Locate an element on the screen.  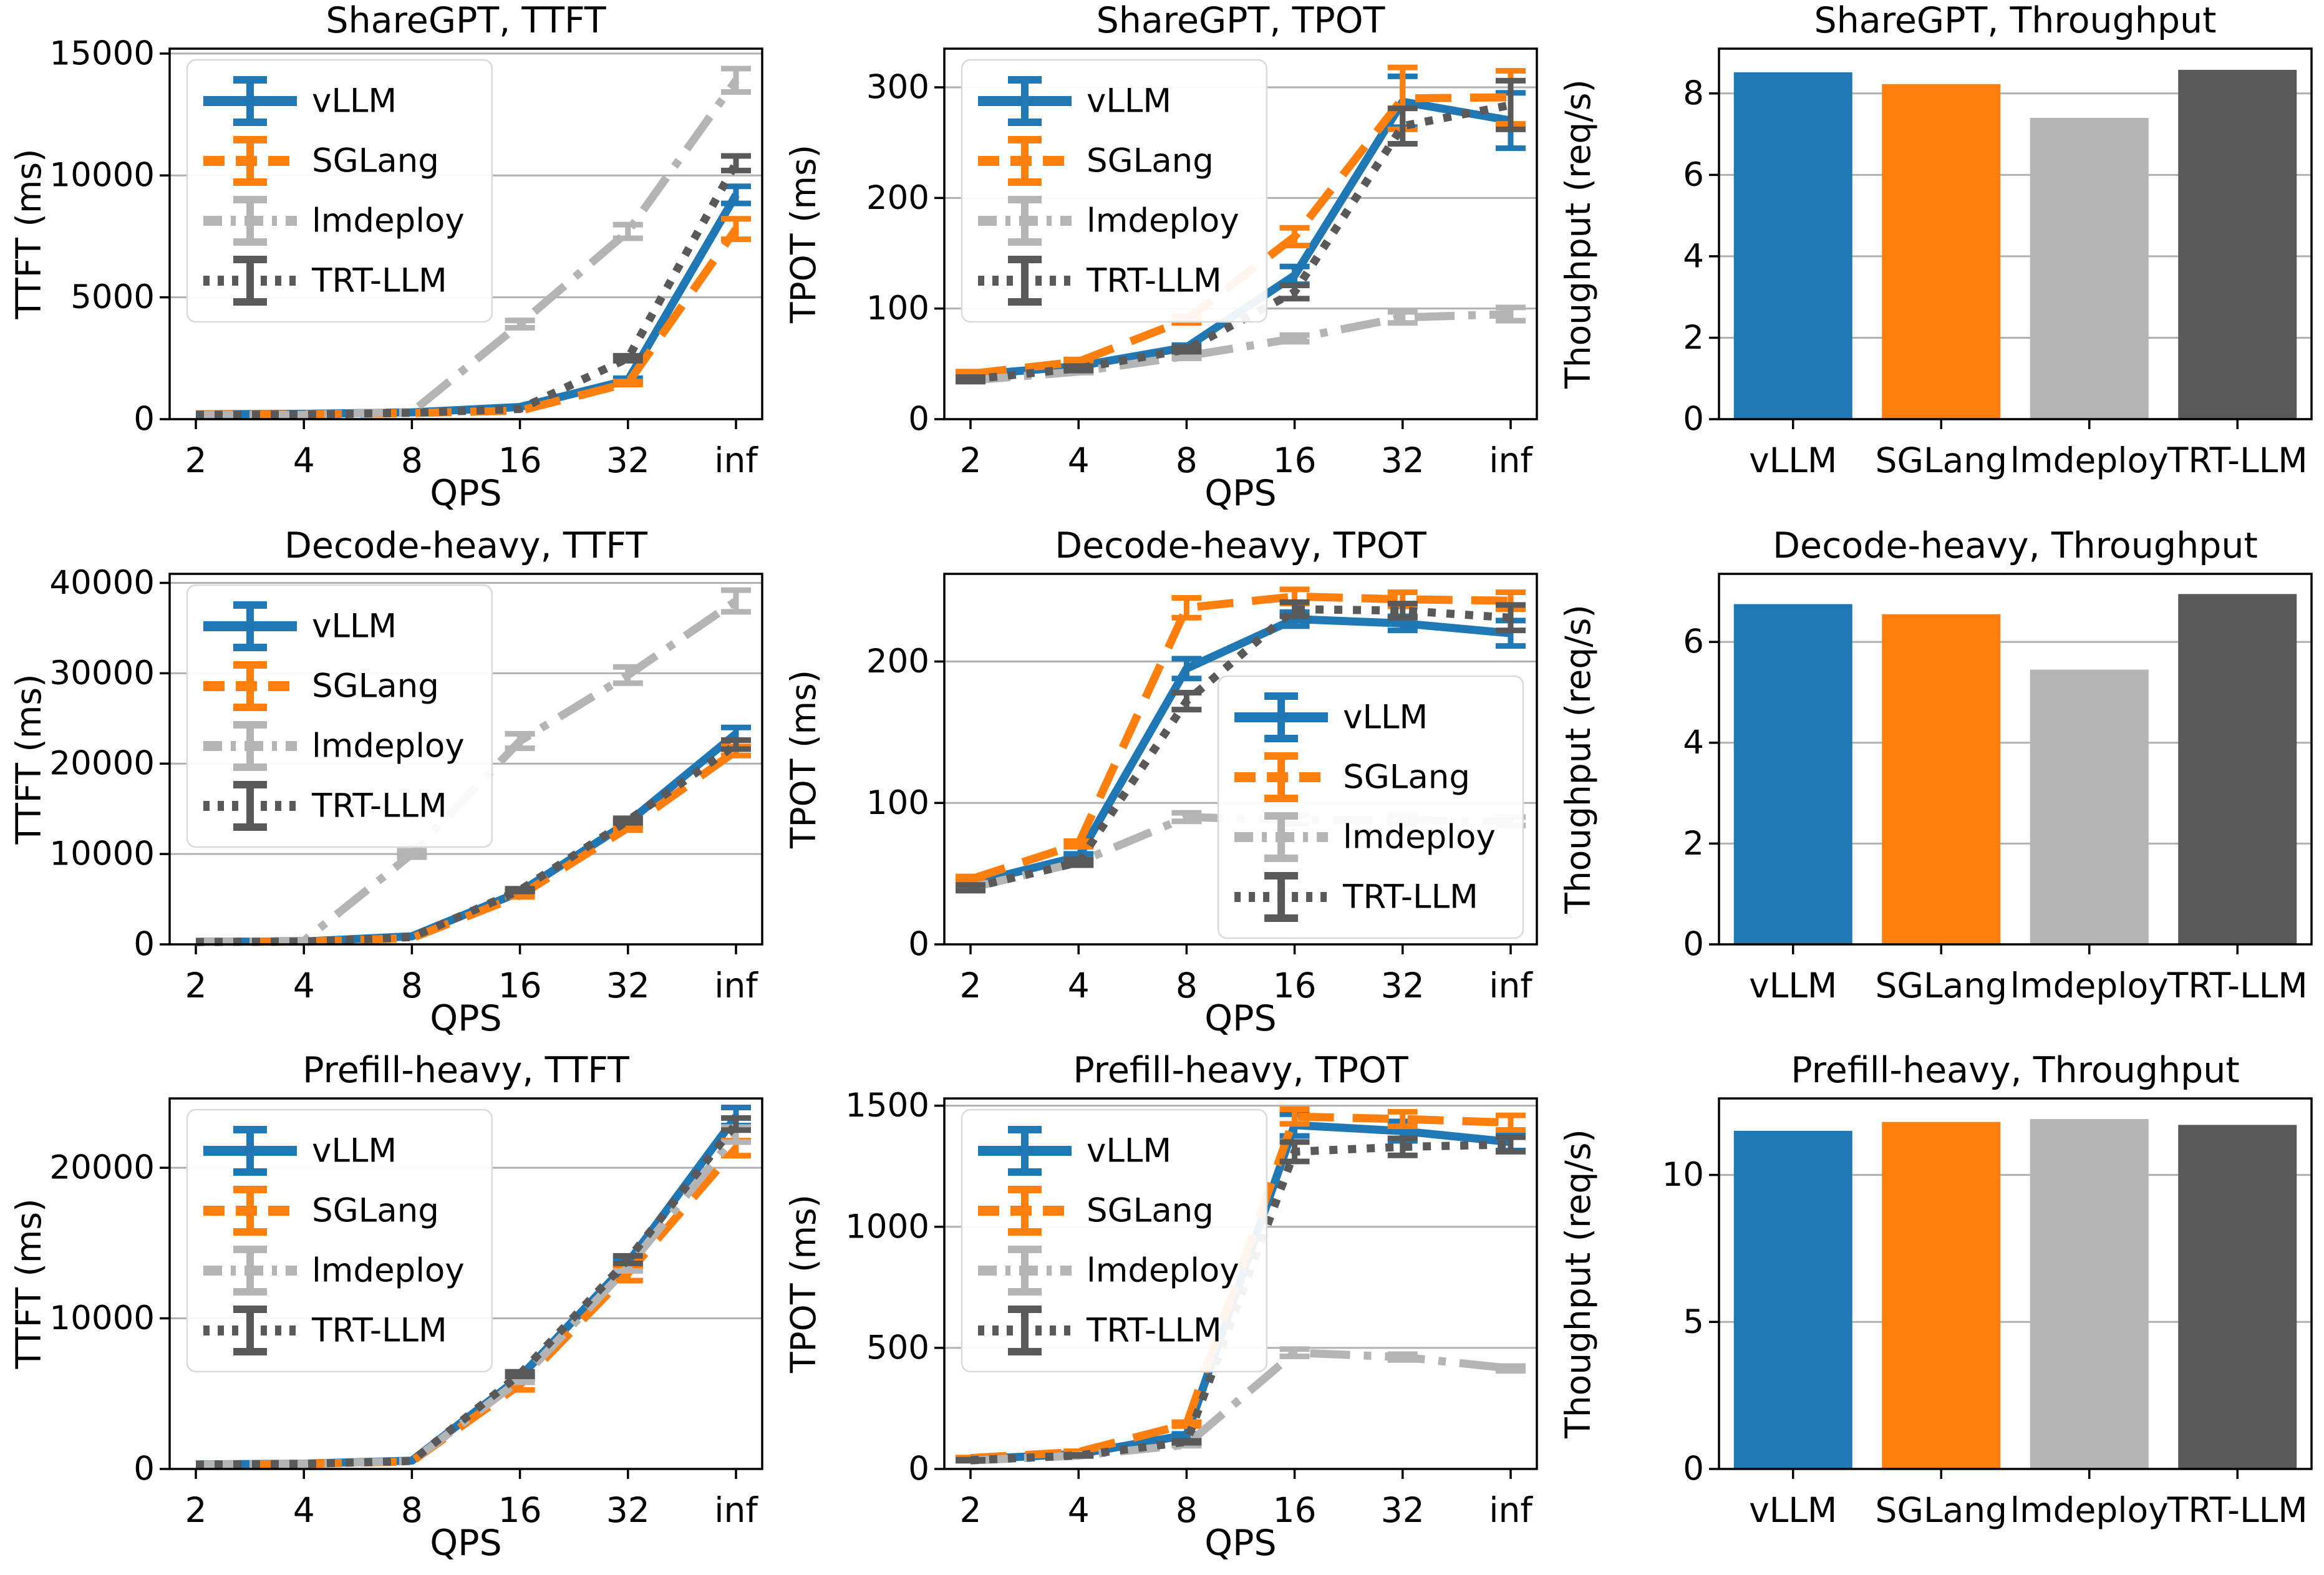
chart-title: ShareGPT, TTFT is located at coordinates (466, 20).